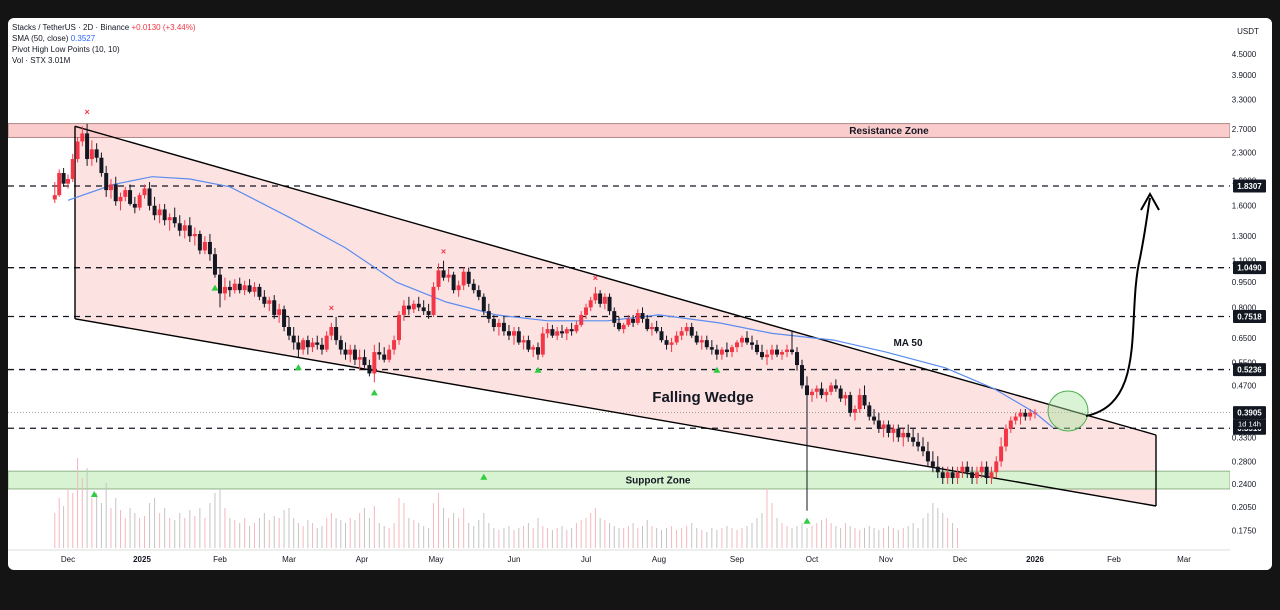  I want to click on price-tick-label: 0.9500, so click(1244, 282).